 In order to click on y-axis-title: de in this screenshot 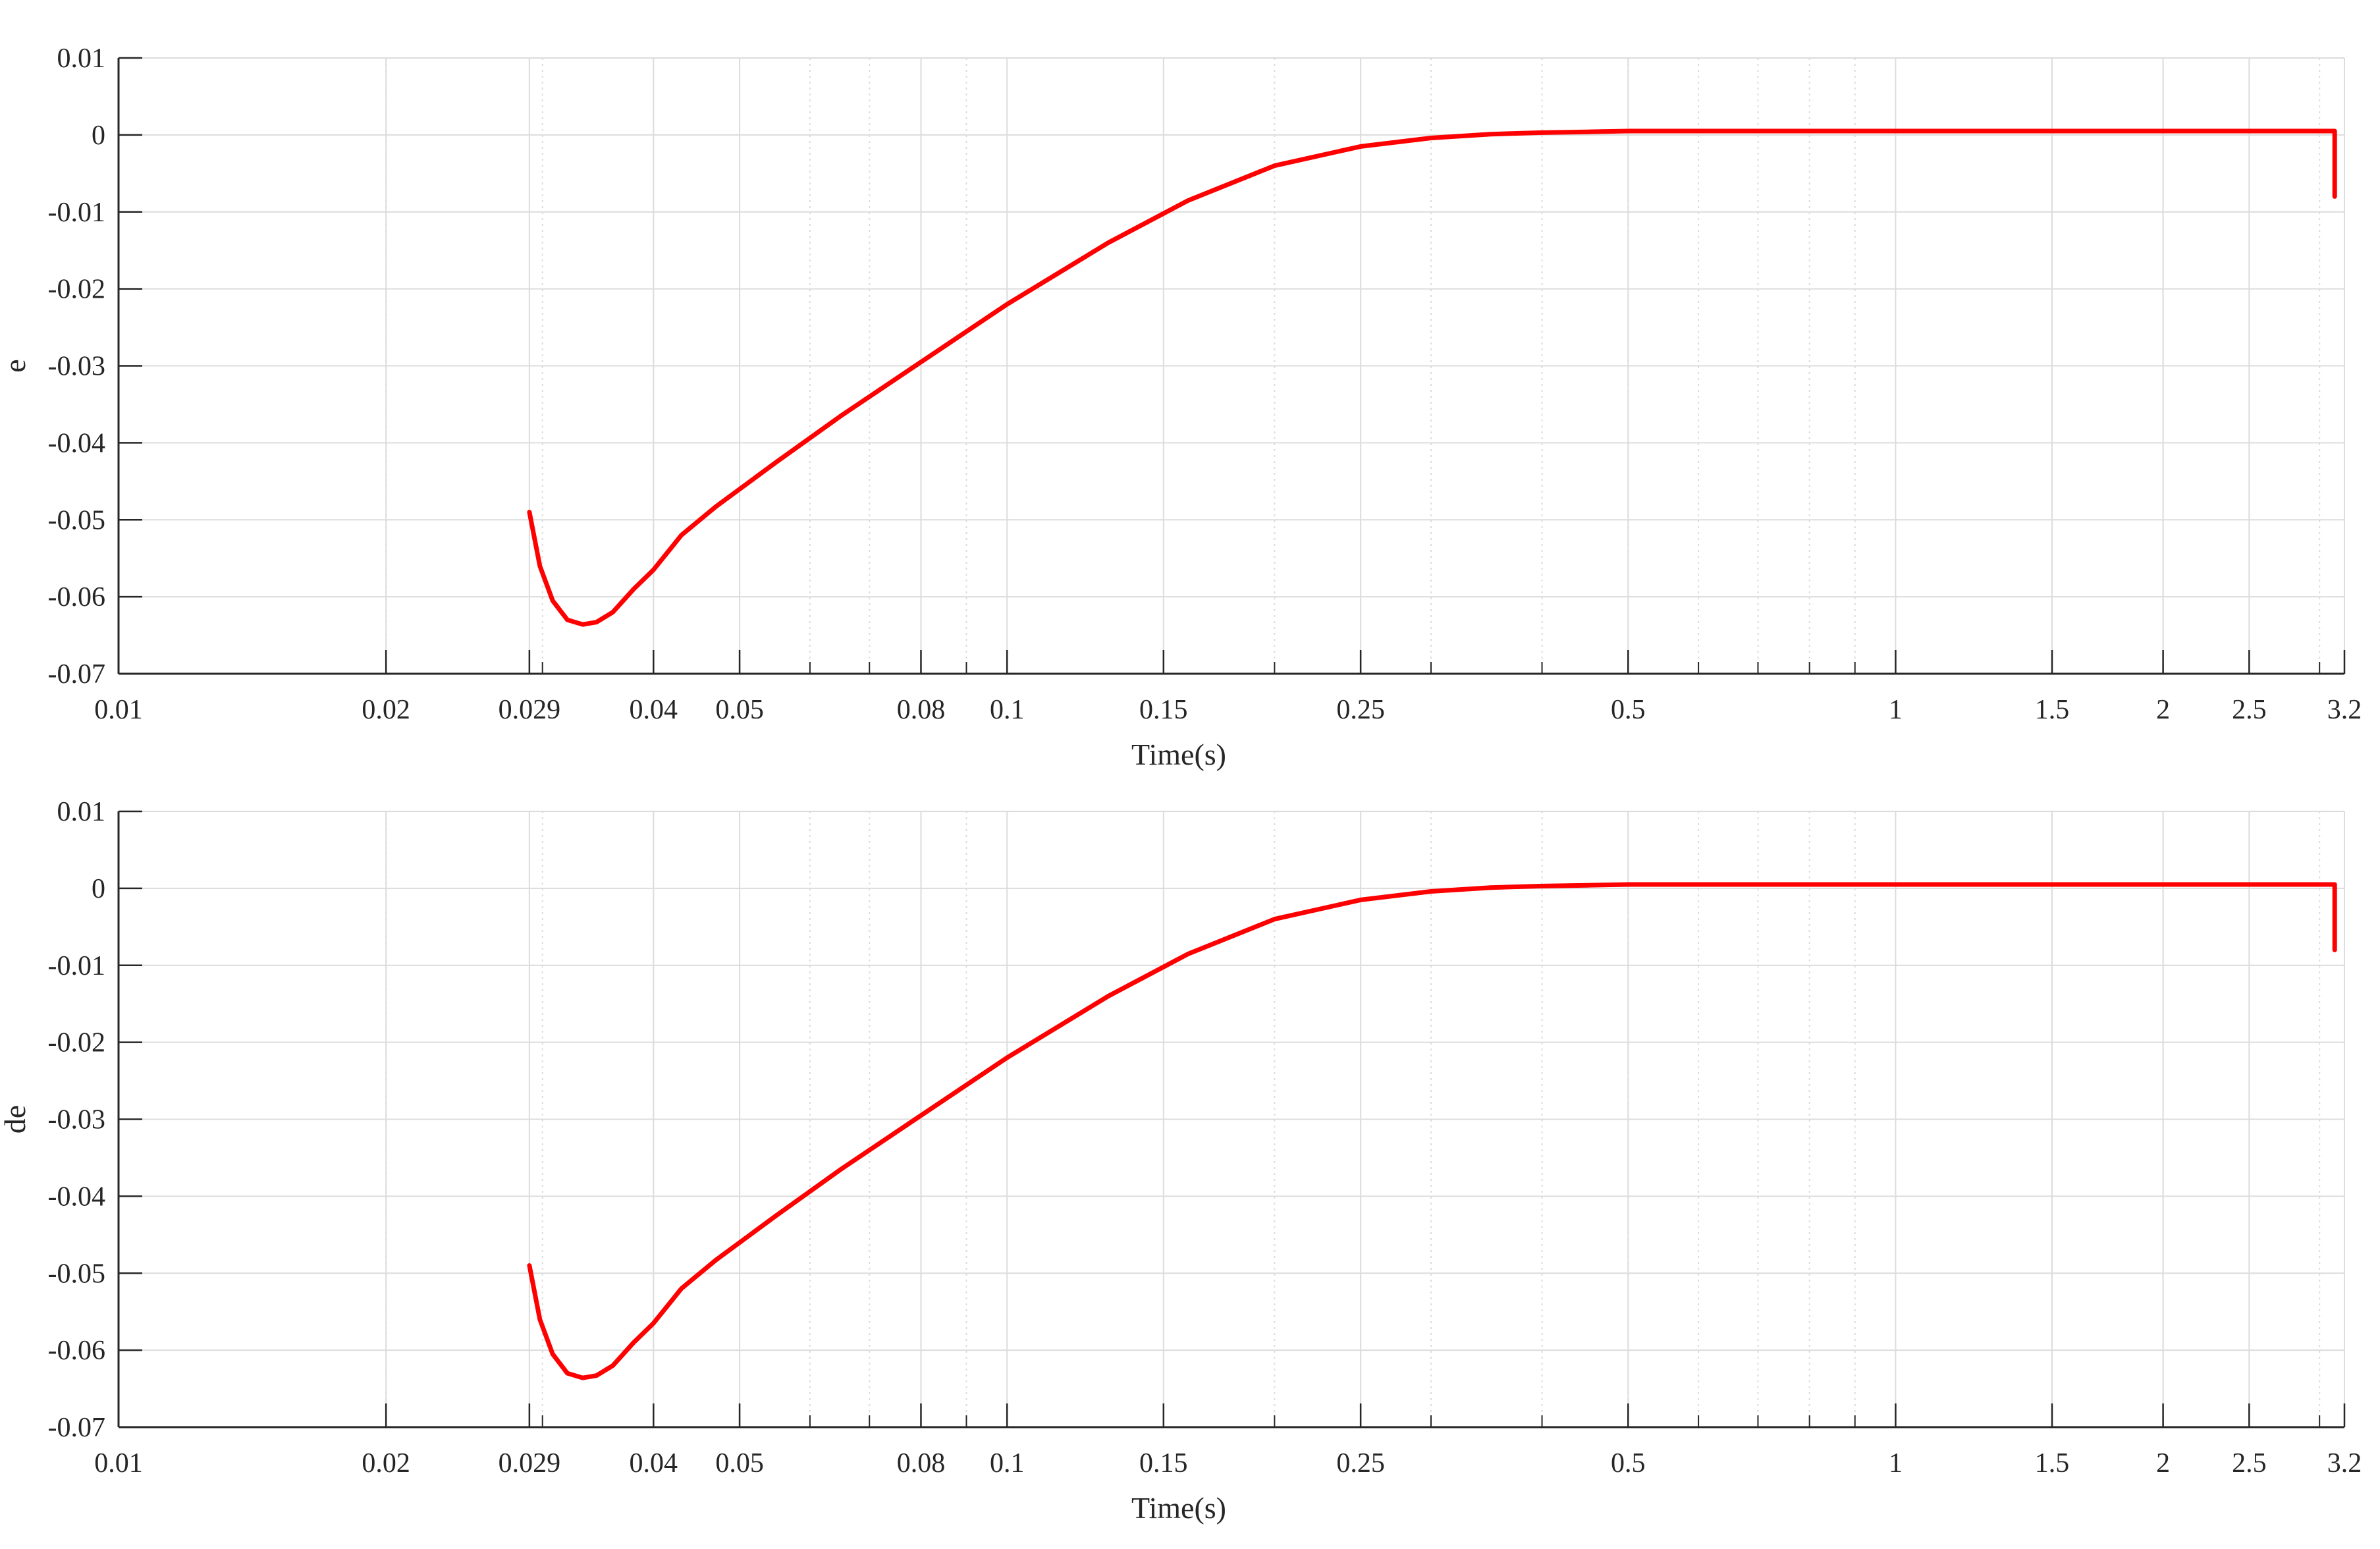, I will do `click(16, 1119)`.